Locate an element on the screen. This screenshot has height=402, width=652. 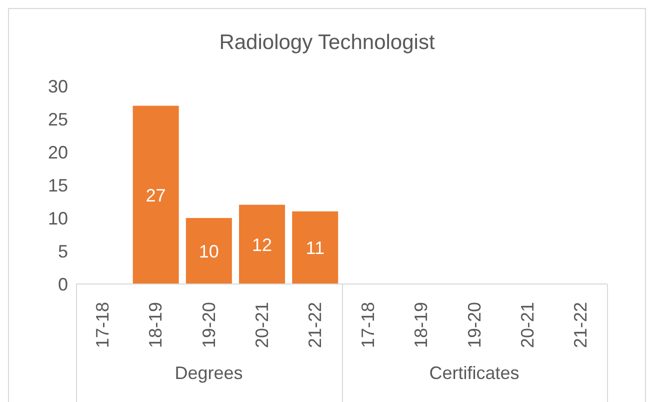
y-tick-label: 15 is located at coordinates (58, 185).